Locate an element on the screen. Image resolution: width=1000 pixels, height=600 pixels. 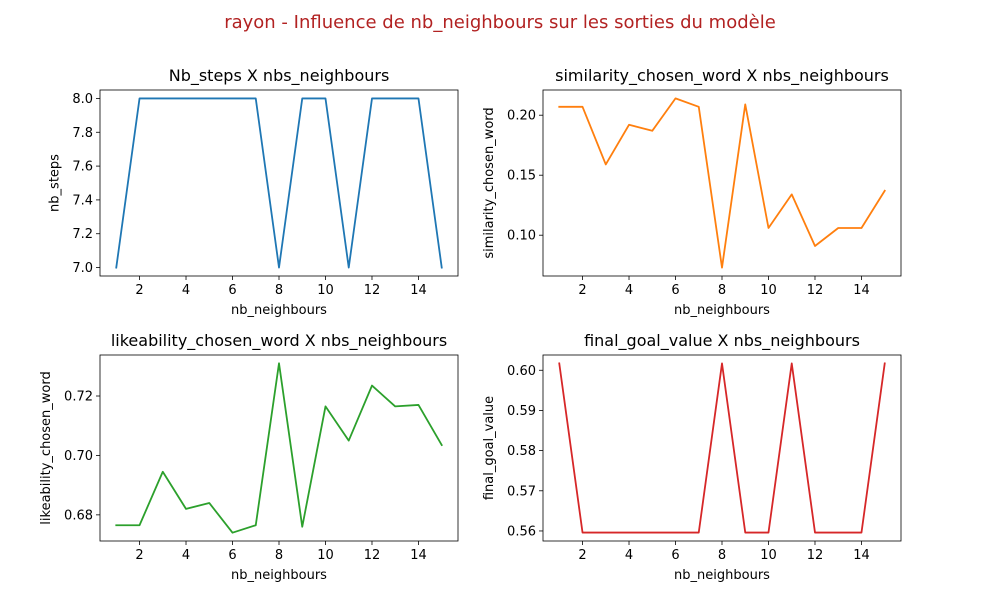
y-tick-label: 0.56 is located at coordinates (521, 531).